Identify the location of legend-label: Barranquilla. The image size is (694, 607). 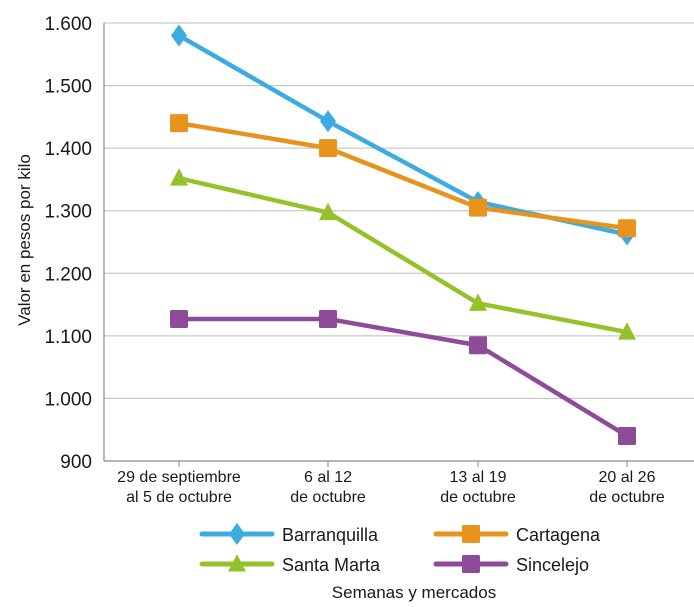
(330, 535).